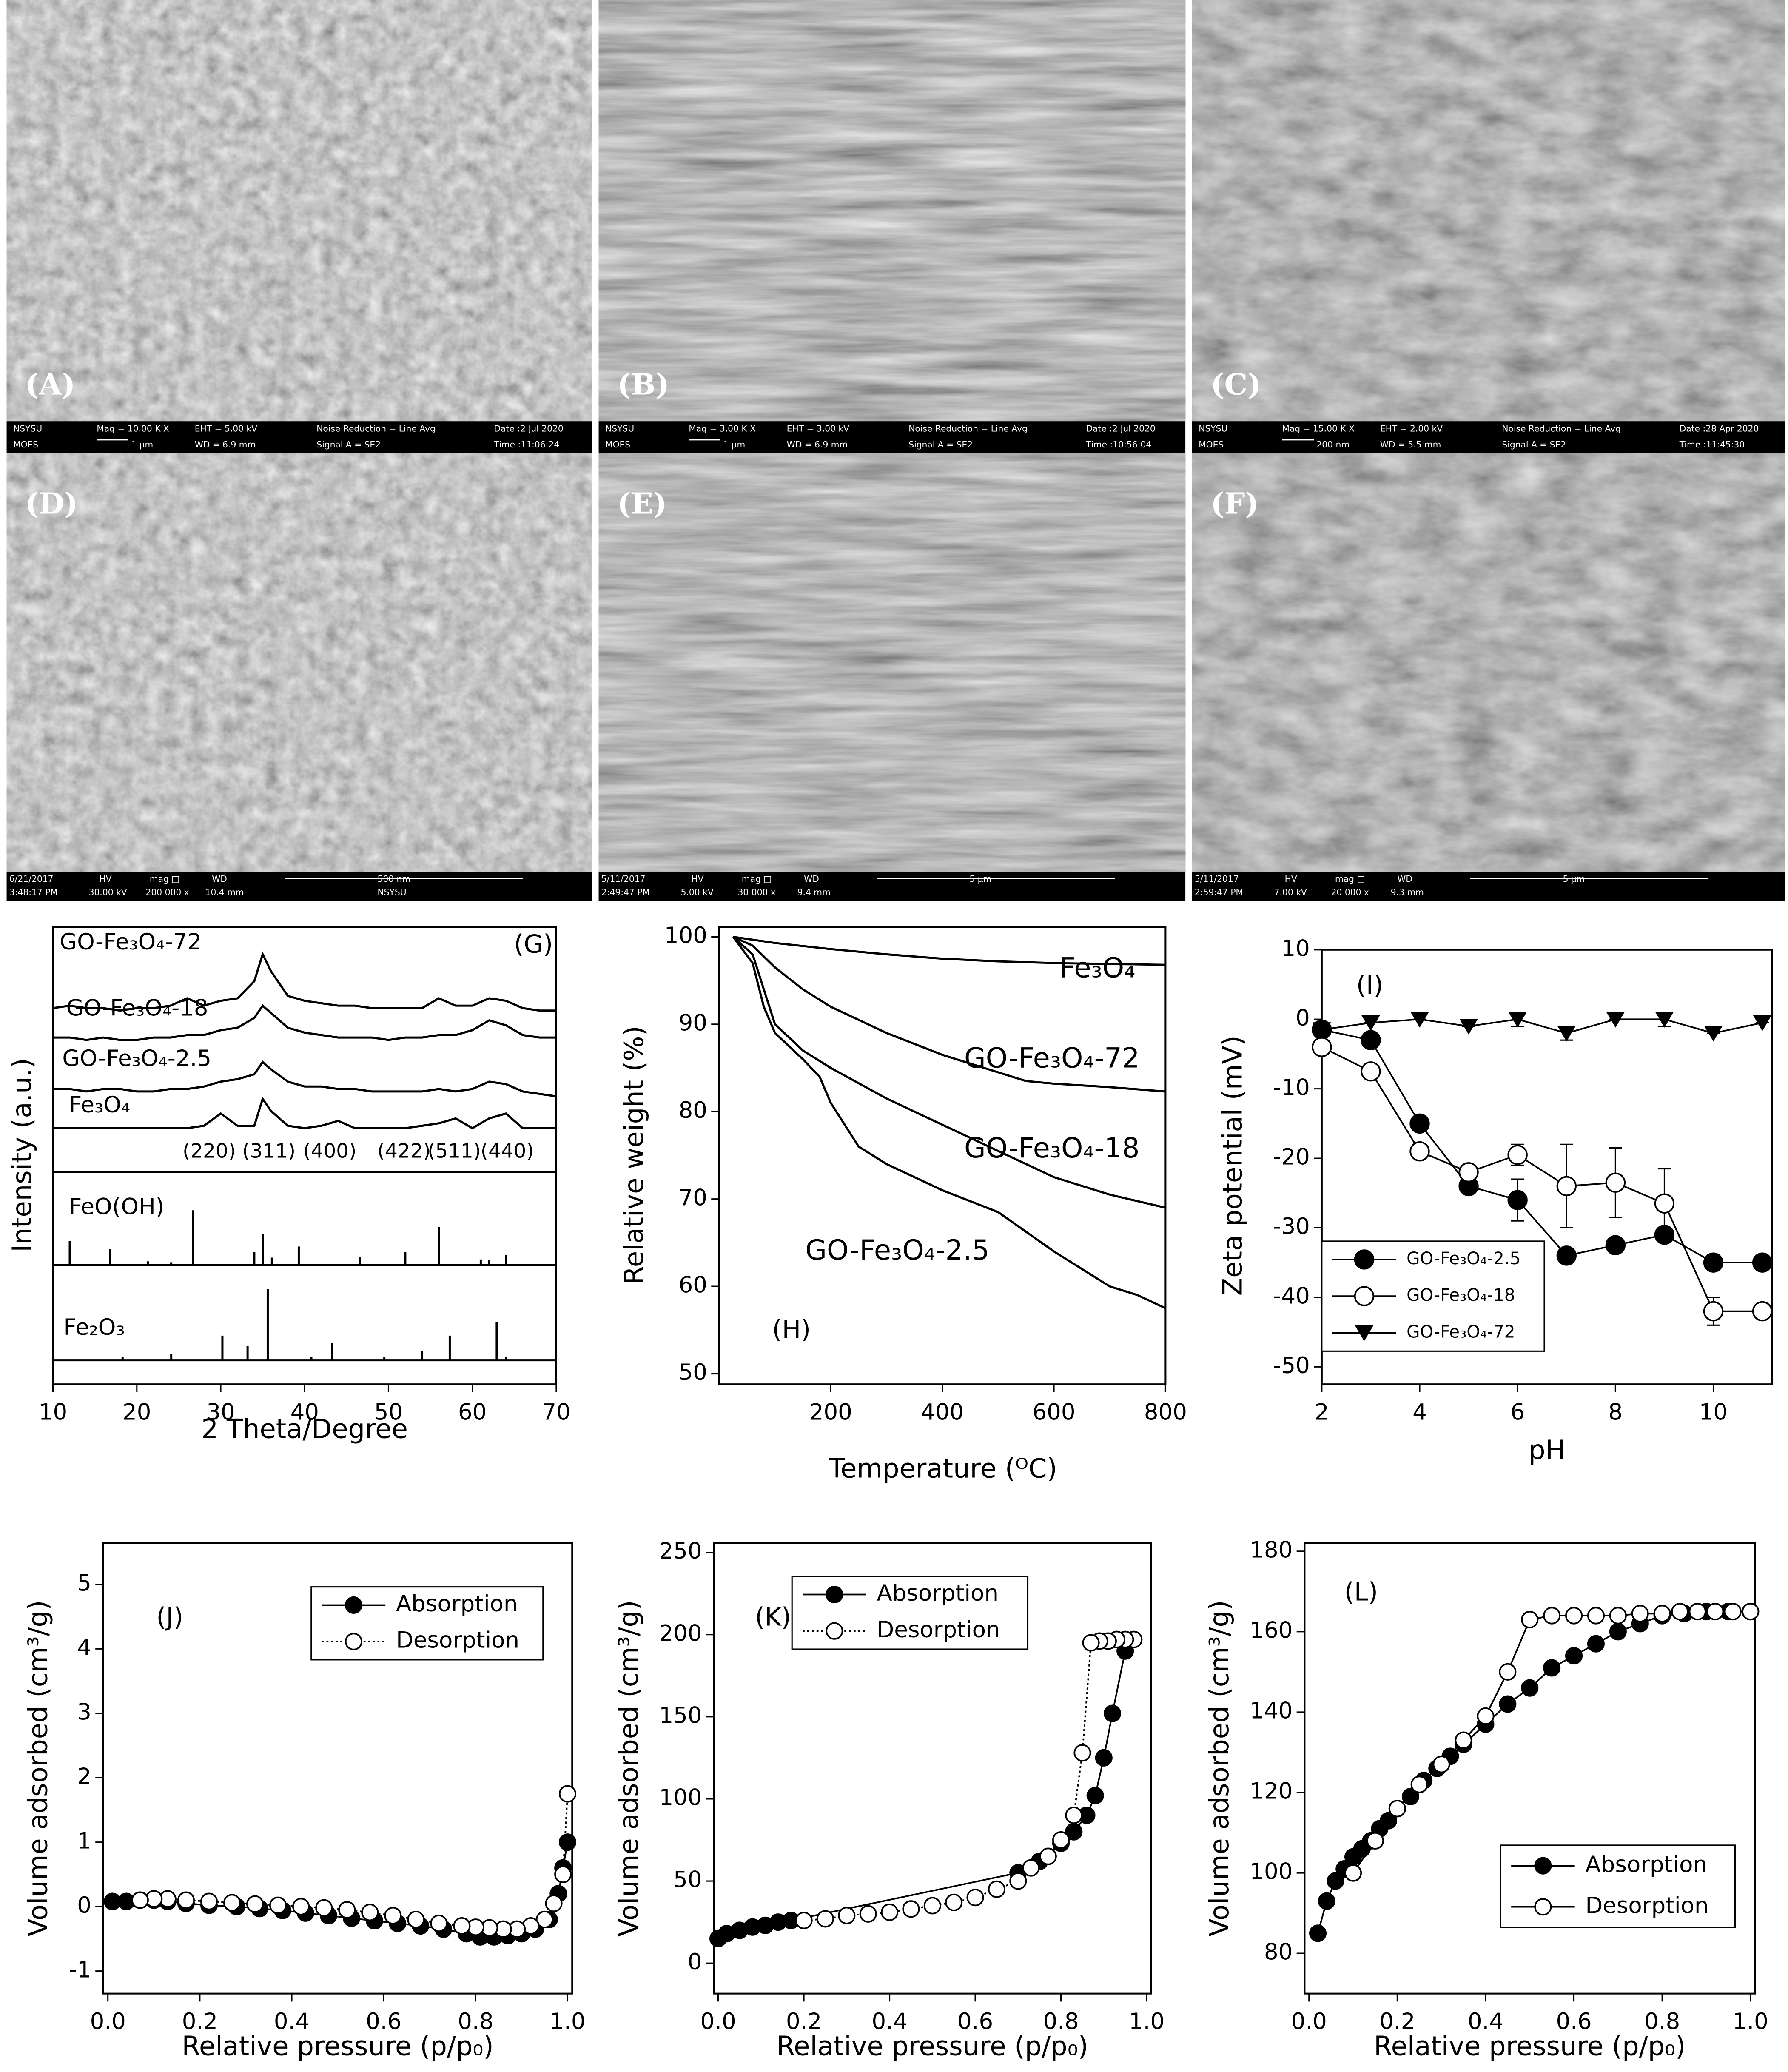  What do you see at coordinates (1295, 948) in the screenshot?
I see `y-tick-label: 10` at bounding box center [1295, 948].